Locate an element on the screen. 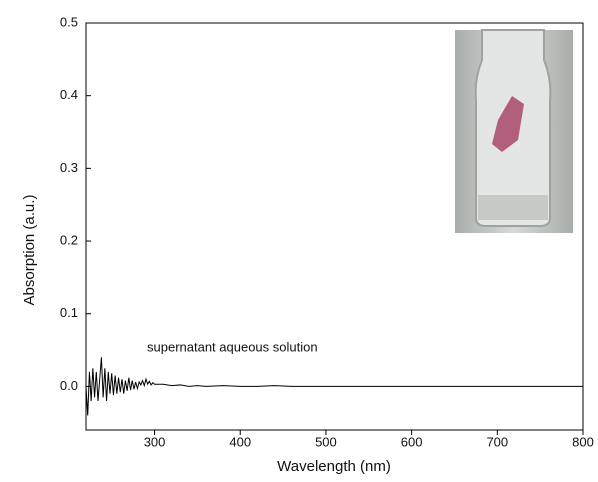 This screenshot has width=598, height=482. data-line is located at coordinates (334, 386).